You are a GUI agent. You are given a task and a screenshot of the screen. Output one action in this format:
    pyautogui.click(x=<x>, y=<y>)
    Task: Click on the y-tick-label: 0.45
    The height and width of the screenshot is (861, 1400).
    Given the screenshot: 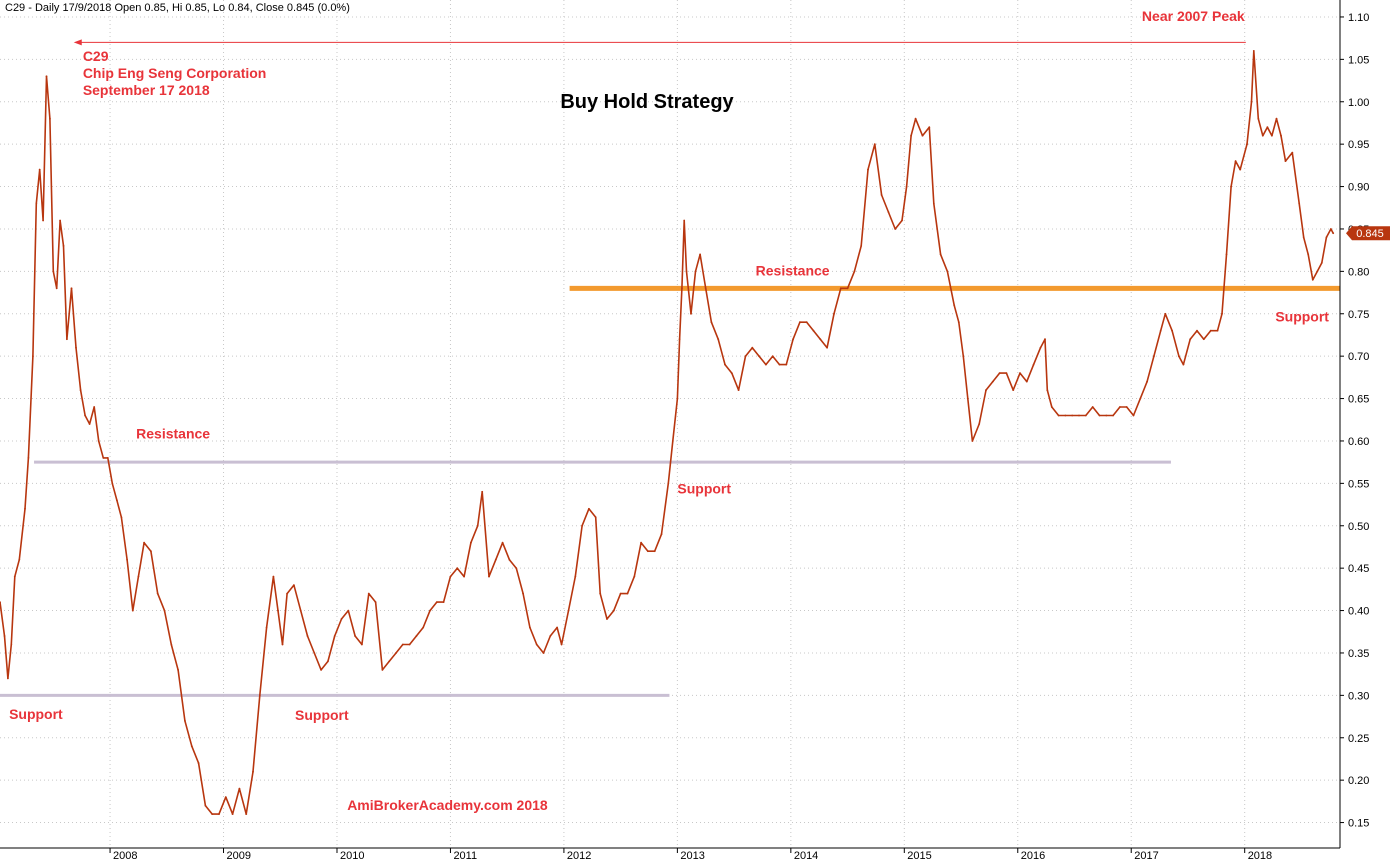 What is the action you would take?
    pyautogui.click(x=1358, y=569)
    